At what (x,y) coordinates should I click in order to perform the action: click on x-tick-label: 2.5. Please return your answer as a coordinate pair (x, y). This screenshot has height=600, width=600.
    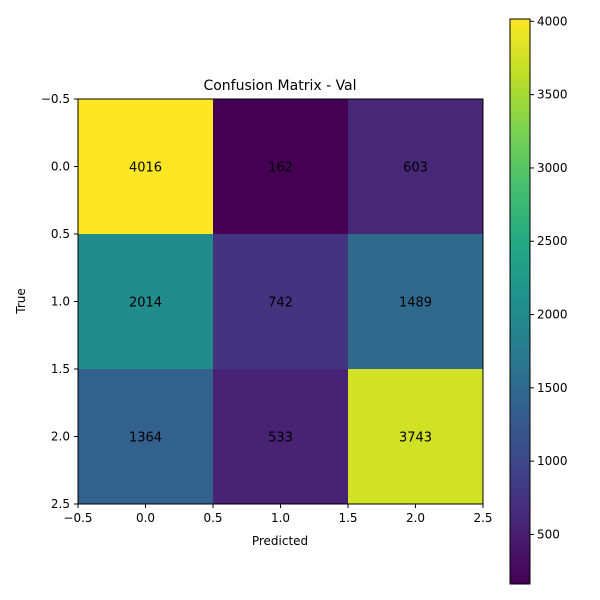
    Looking at the image, I should click on (482, 518).